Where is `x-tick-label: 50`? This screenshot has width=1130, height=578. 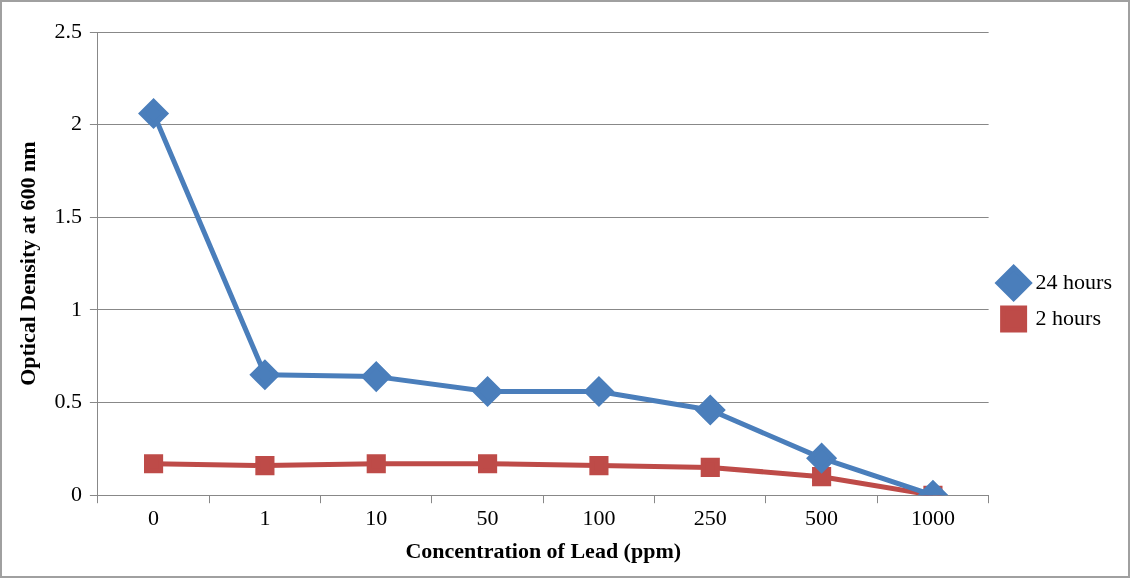
x-tick-label: 50 is located at coordinates (487, 518).